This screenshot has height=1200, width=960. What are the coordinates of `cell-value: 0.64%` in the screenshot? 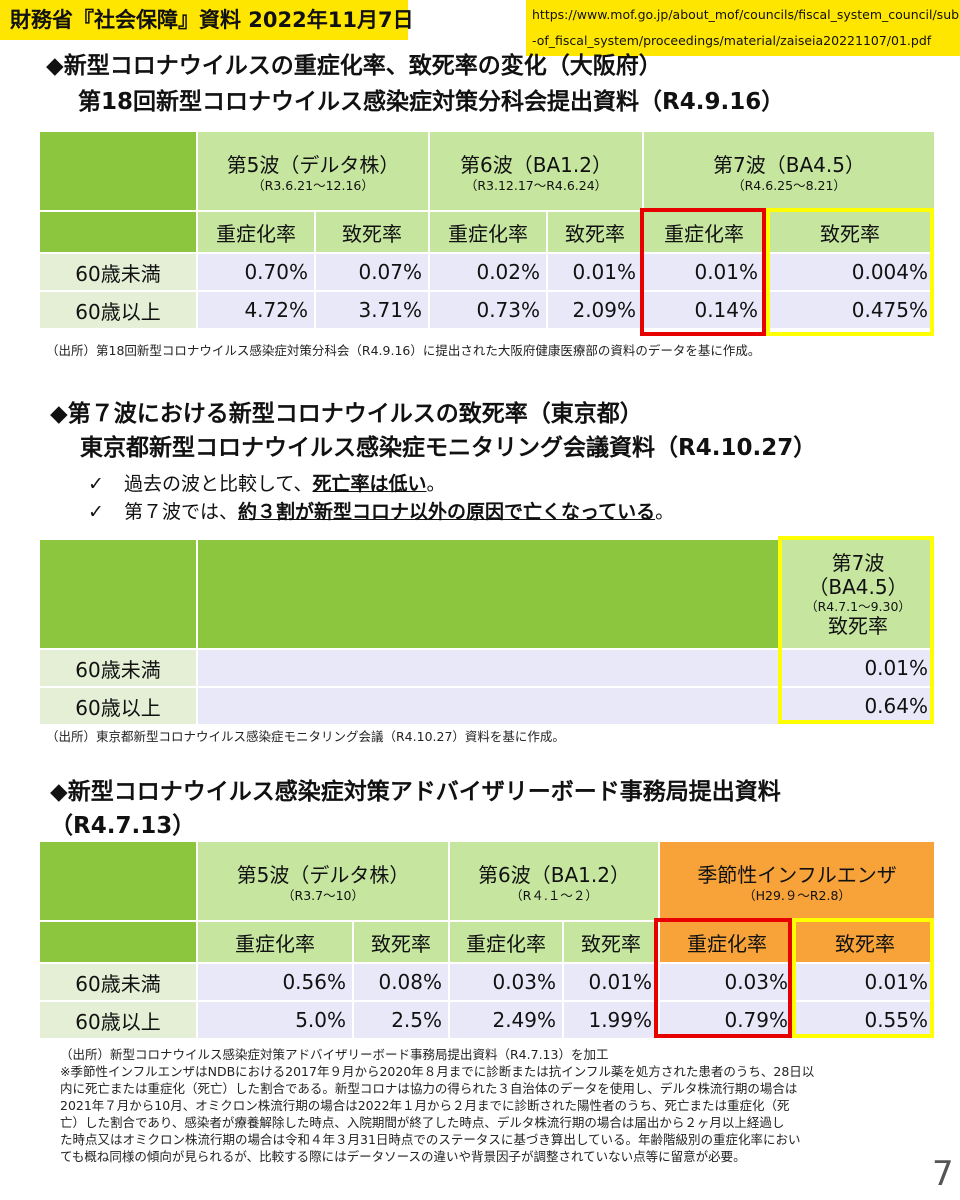 It's located at (858, 706).